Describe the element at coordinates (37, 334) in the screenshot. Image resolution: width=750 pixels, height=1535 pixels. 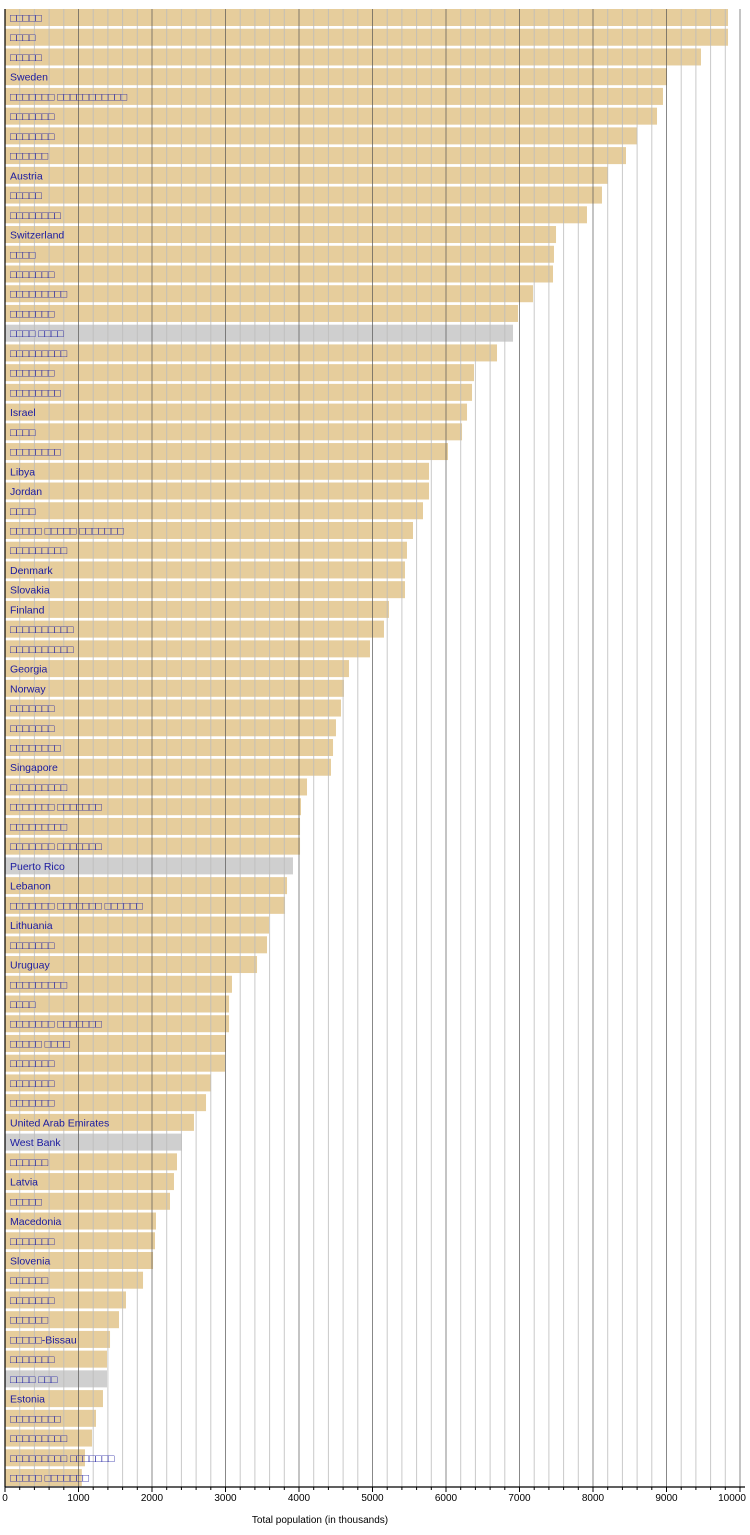
I see `bar-label: □□□□ □□□□` at that location.